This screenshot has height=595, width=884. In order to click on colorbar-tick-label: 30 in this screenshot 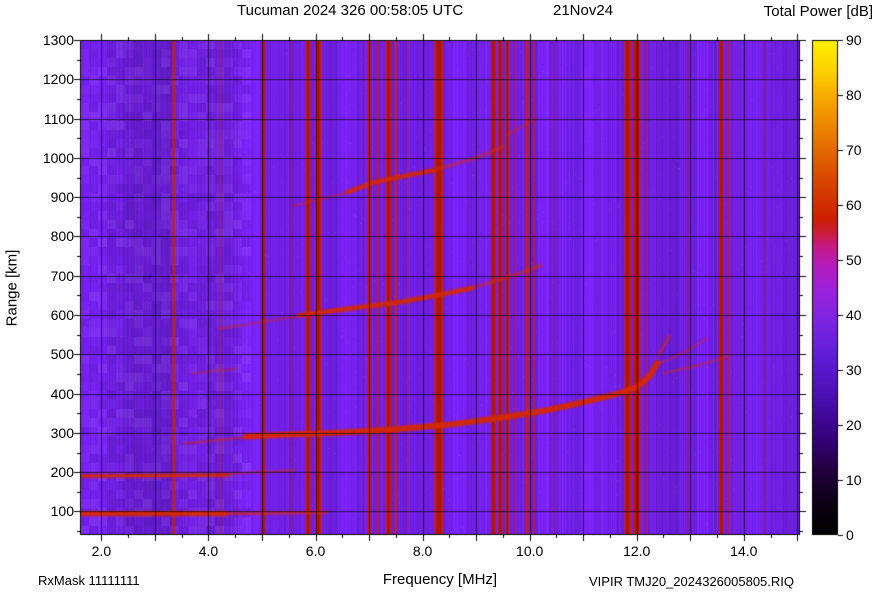, I will do `click(854, 370)`.